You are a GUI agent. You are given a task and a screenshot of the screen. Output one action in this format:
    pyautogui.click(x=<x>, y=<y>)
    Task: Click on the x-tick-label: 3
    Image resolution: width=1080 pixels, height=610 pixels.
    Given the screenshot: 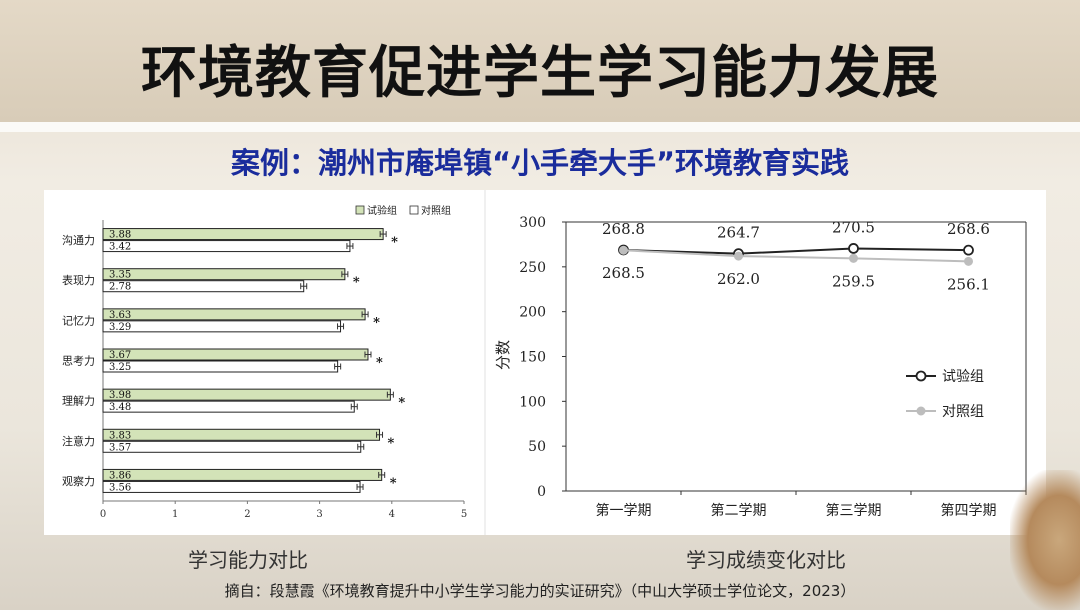 What is the action you would take?
    pyautogui.click(x=319, y=514)
    